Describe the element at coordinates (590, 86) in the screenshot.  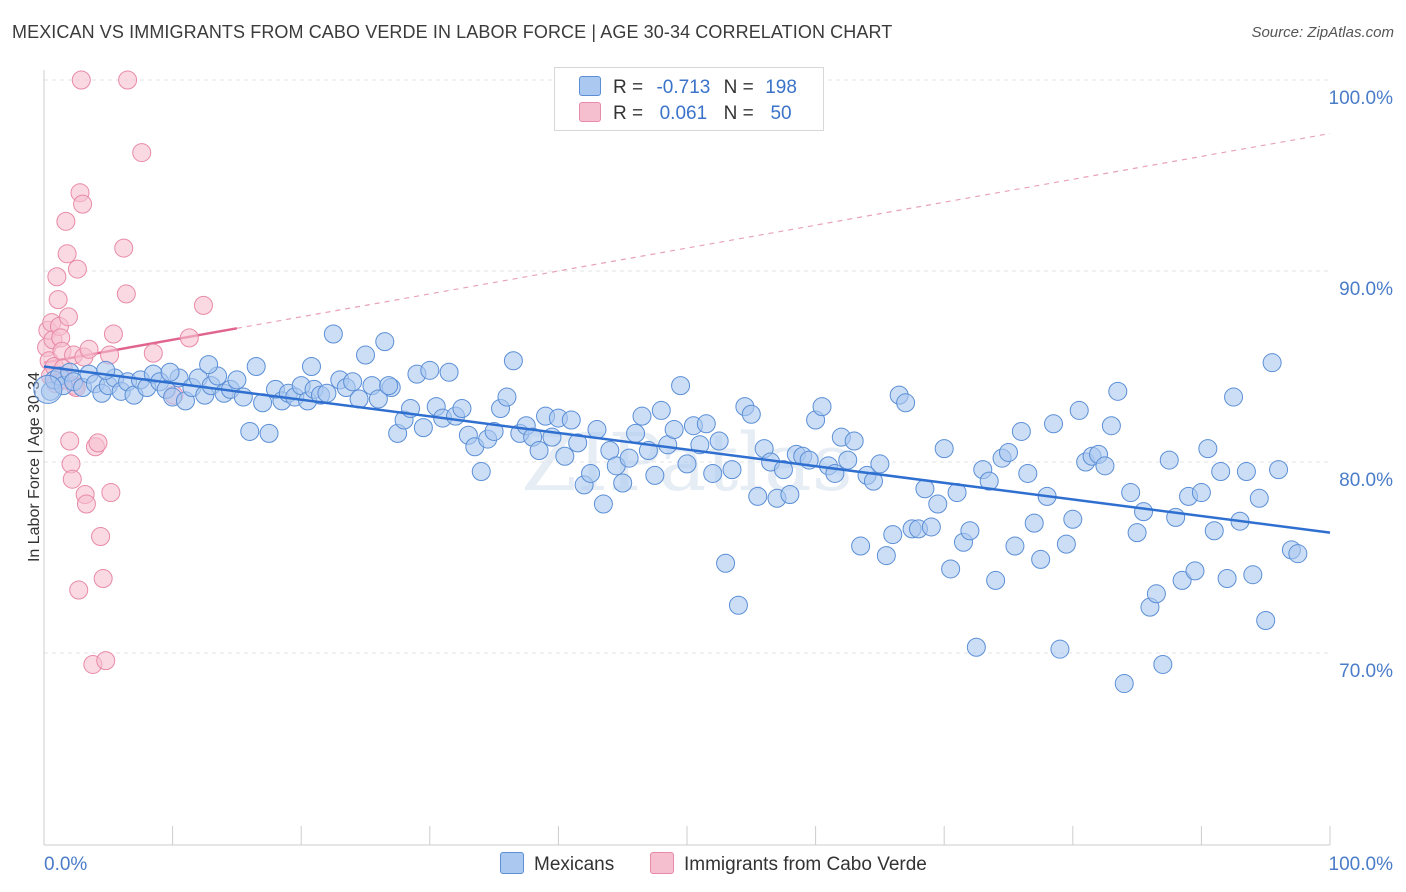
I see `legend-swatch-mexicans` at that location.